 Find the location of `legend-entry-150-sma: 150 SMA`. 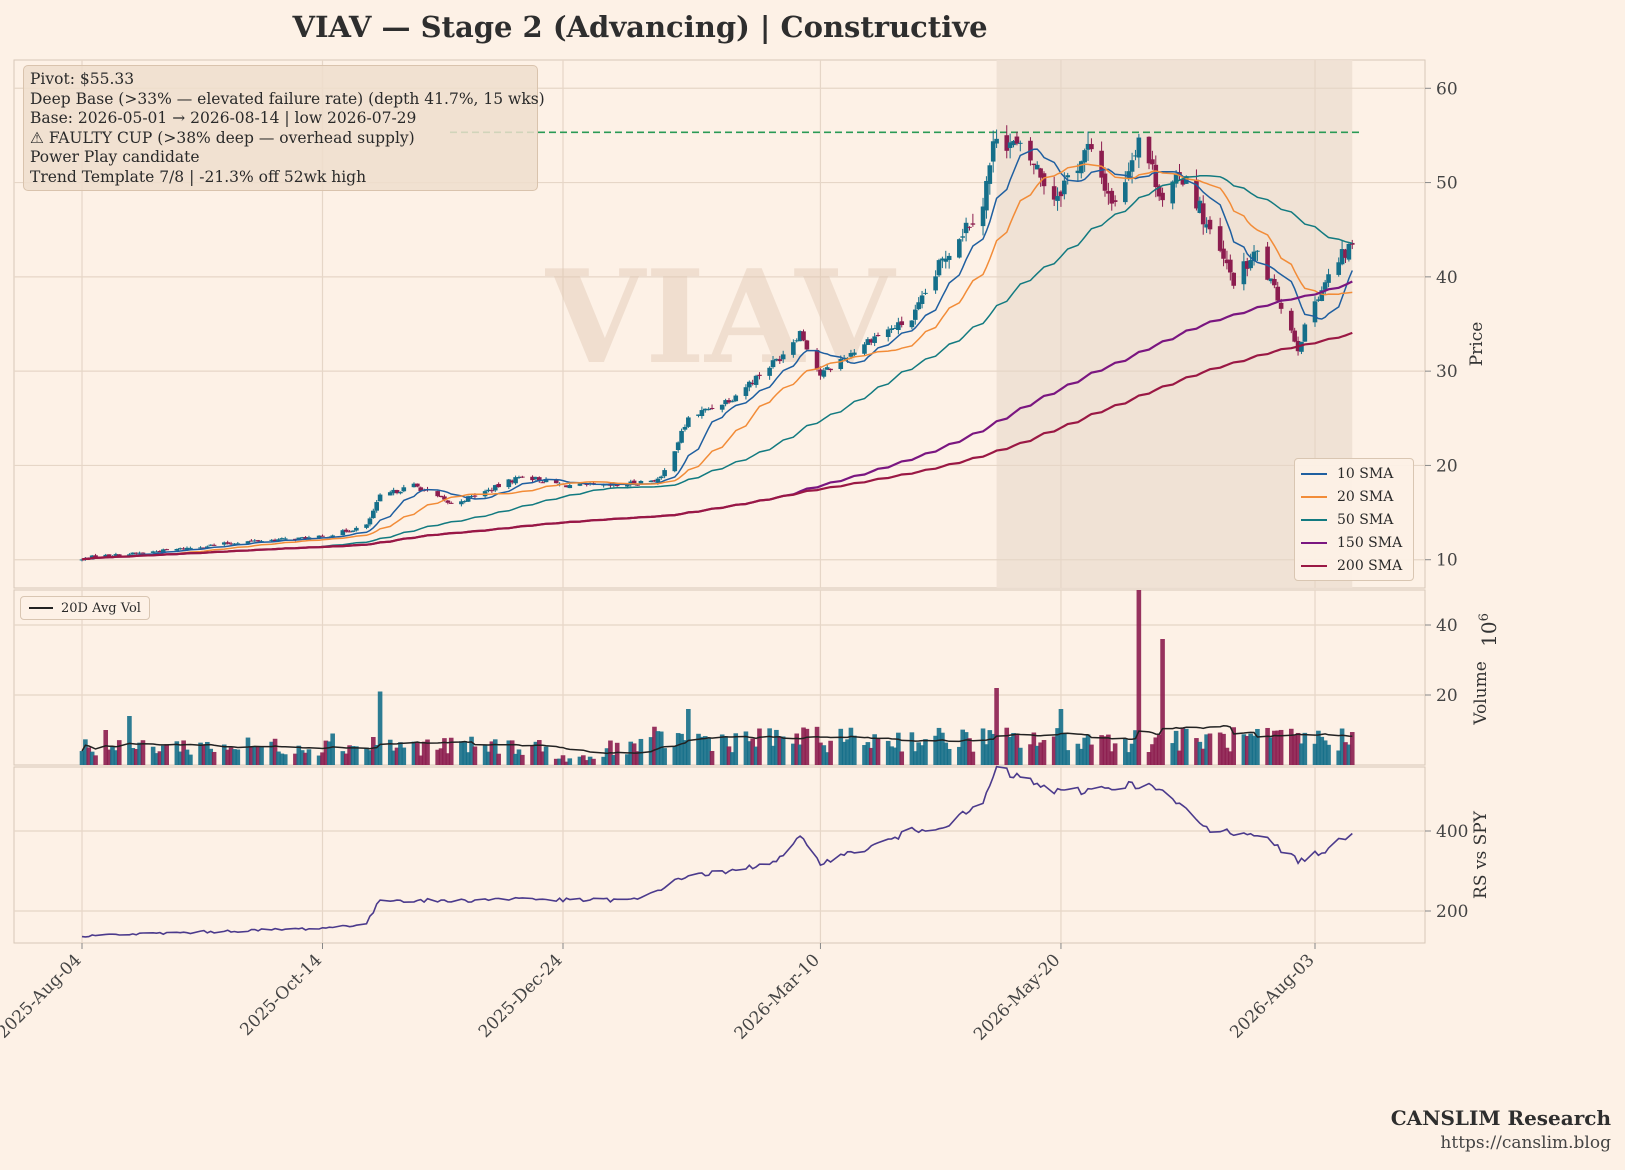

legend-entry-150-sma: 150 SMA is located at coordinates (1354, 542).